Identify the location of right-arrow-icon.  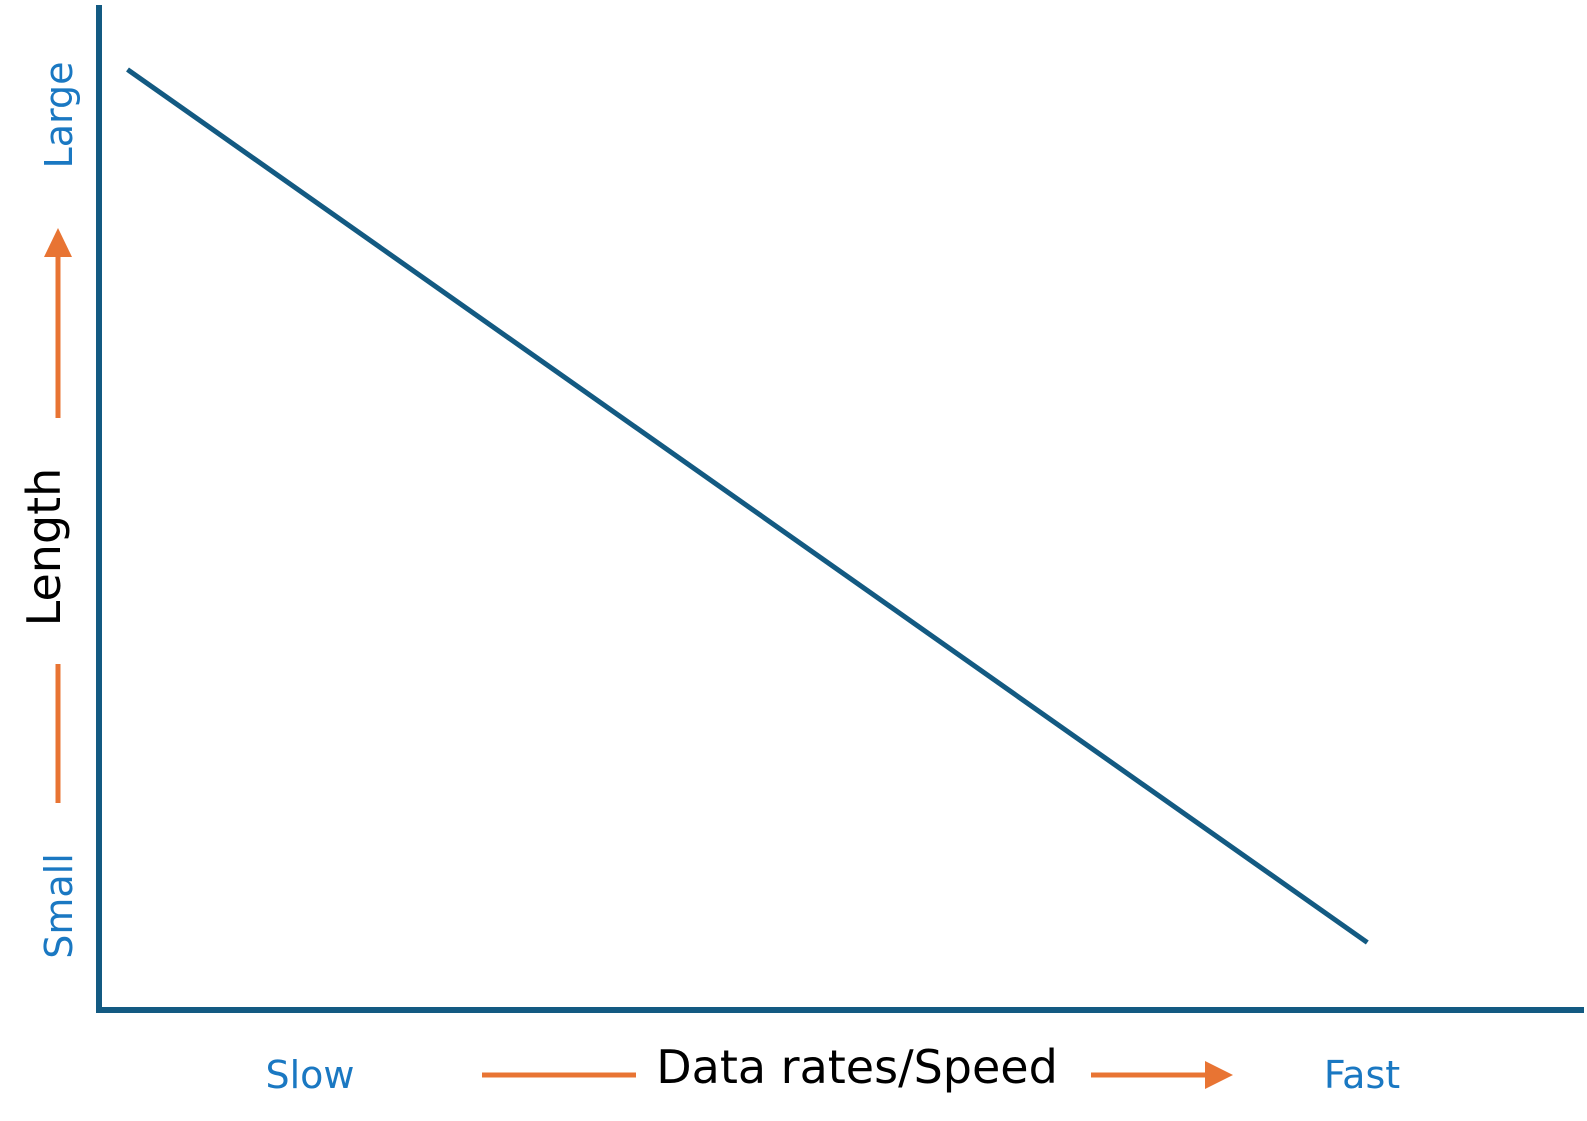
(1162, 1075).